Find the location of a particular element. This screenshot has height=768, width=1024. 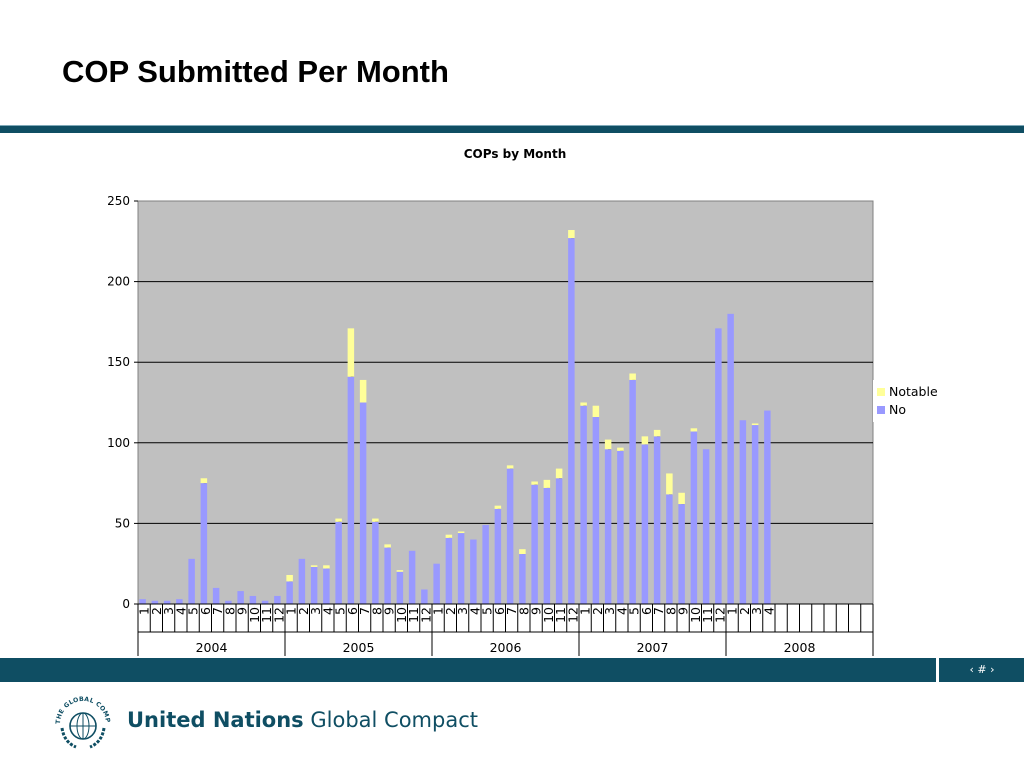

year-label: 2006 is located at coordinates (506, 647).